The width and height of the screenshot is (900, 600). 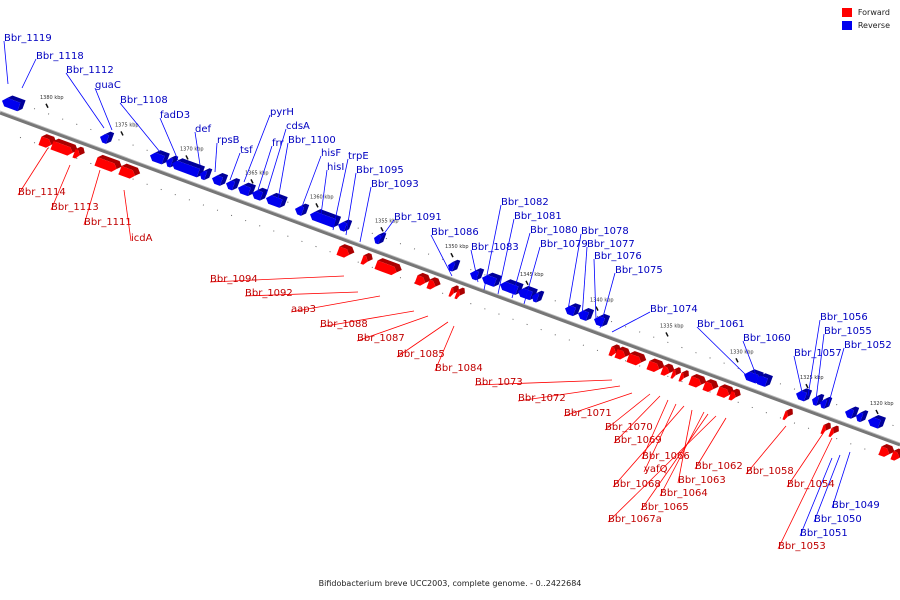 What do you see at coordinates (175, 115) in the screenshot?
I see `gene-label: fadD3` at bounding box center [175, 115].